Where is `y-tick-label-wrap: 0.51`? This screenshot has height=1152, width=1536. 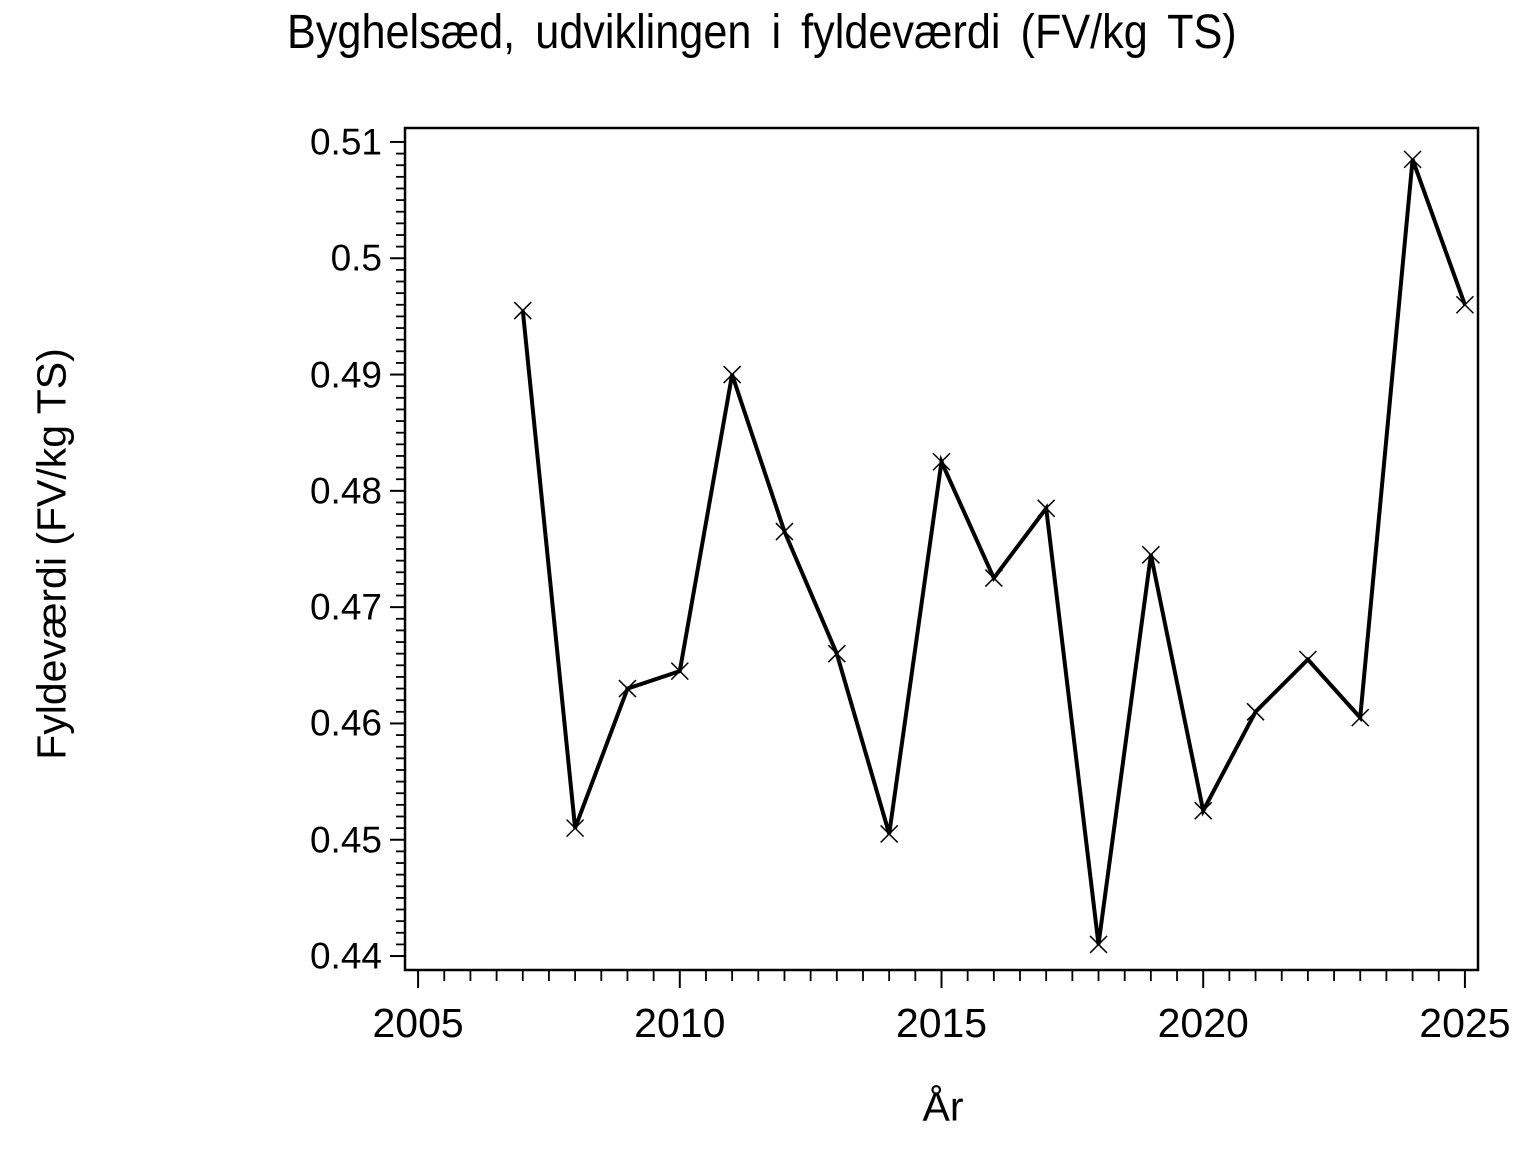
y-tick-label-wrap: 0.51 is located at coordinates (346, 151).